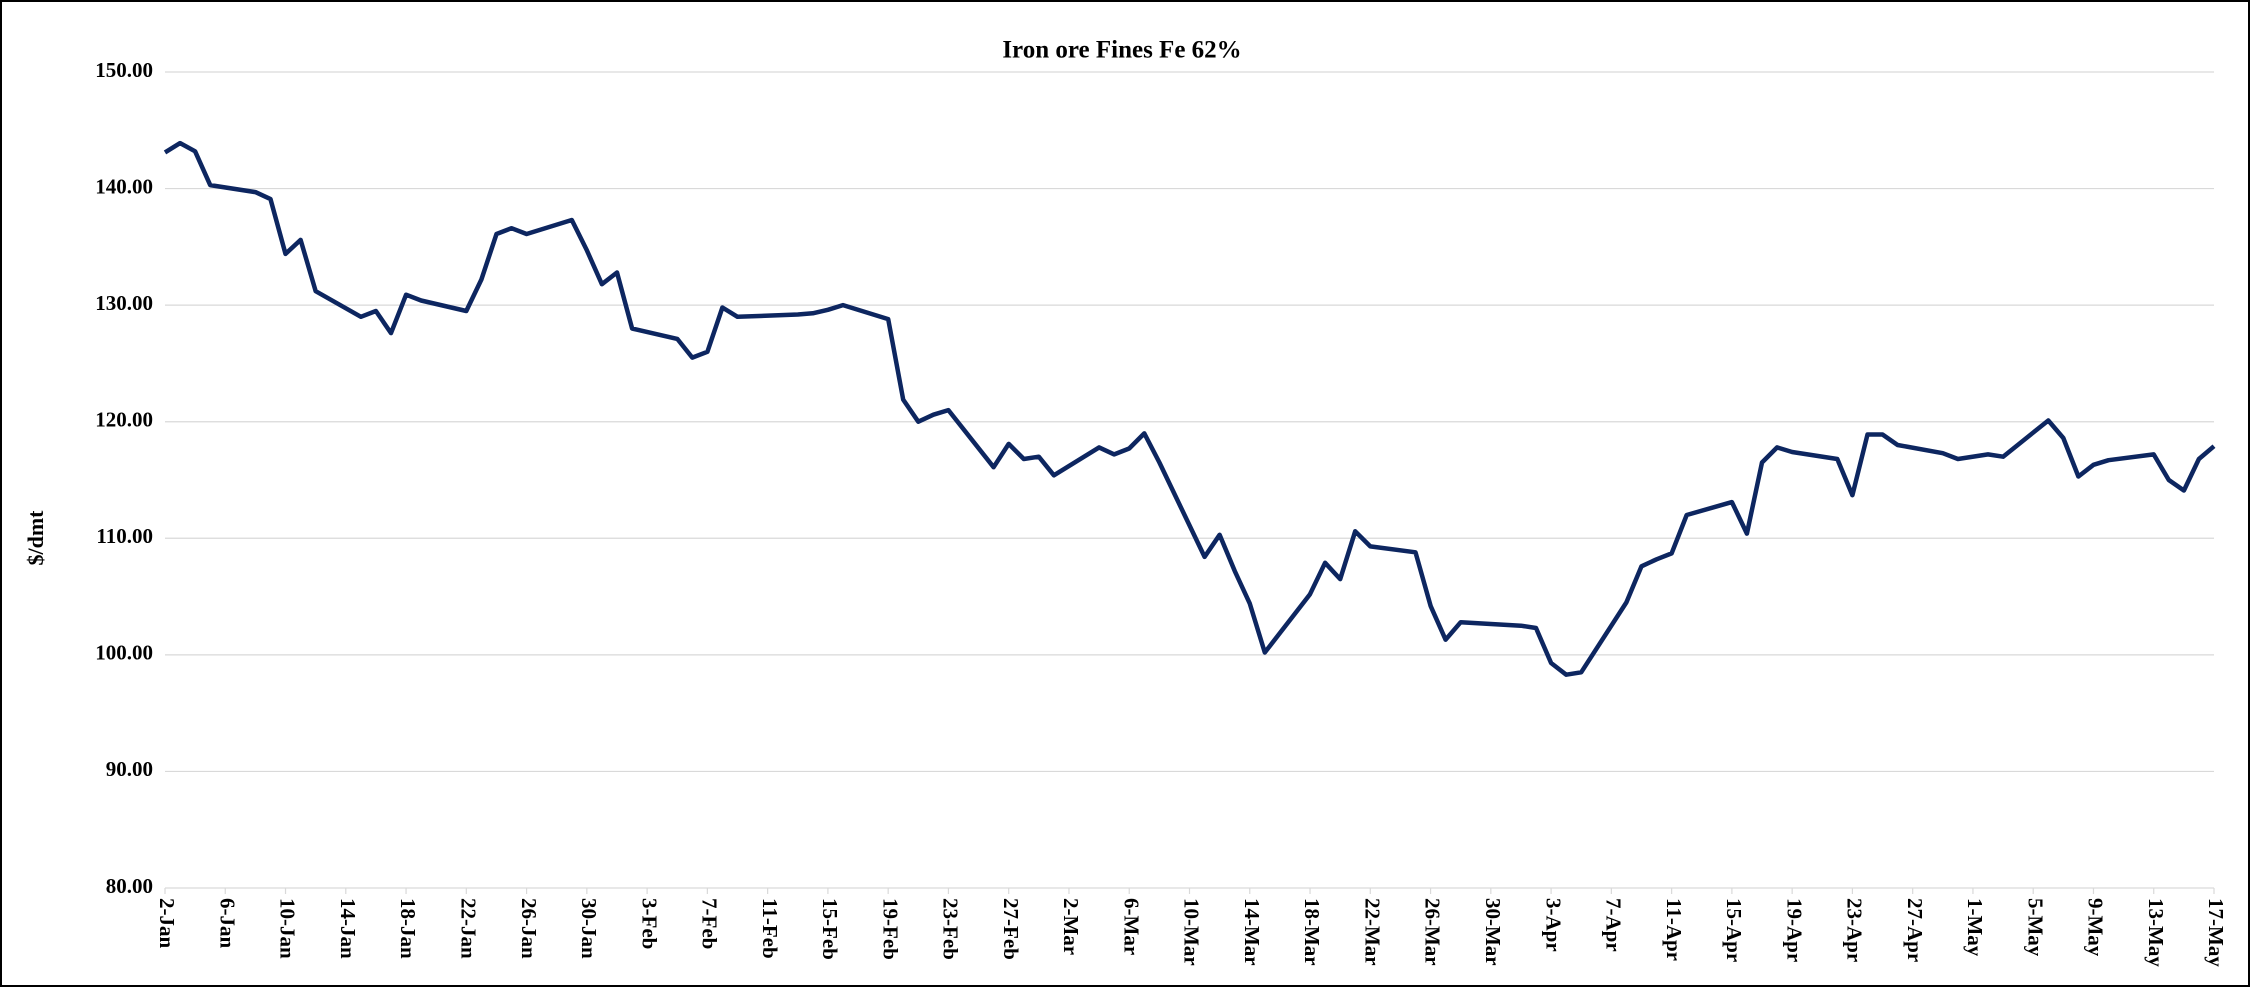 This screenshot has height=987, width=2250. What do you see at coordinates (124, 70) in the screenshot?
I see `y-tick-label: 150.00` at bounding box center [124, 70].